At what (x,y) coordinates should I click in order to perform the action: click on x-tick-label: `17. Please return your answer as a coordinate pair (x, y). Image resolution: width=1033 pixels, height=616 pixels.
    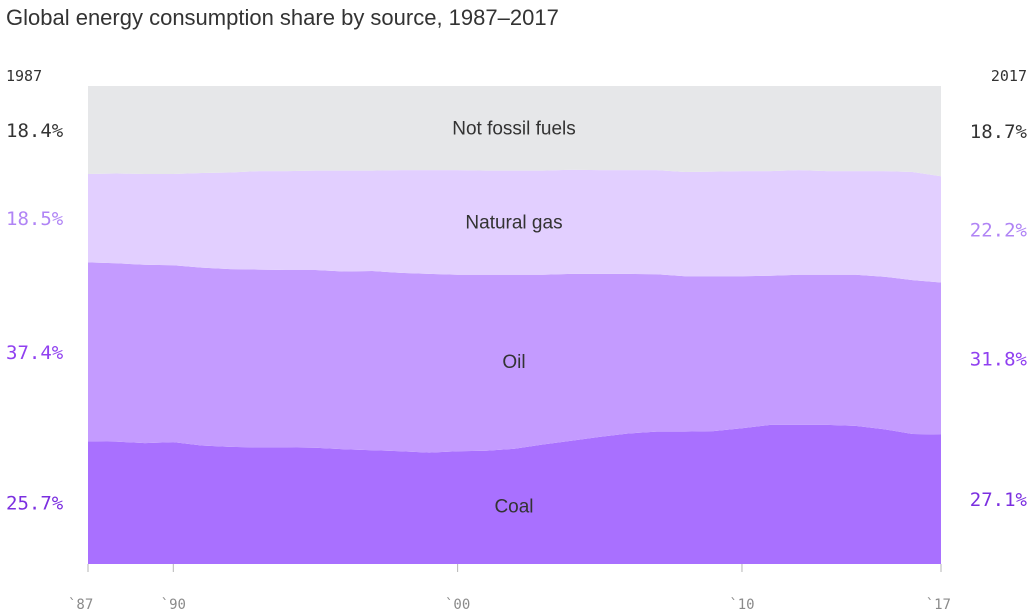
    Looking at the image, I should click on (938, 605).